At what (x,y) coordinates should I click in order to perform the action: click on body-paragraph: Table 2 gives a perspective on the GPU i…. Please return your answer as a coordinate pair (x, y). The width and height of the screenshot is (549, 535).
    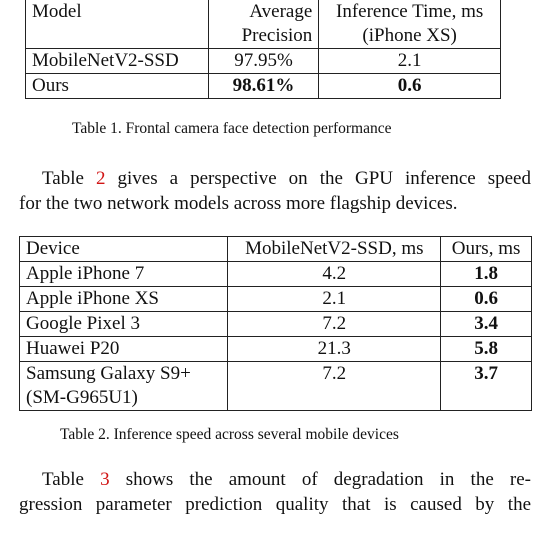
    Looking at the image, I should click on (275, 191).